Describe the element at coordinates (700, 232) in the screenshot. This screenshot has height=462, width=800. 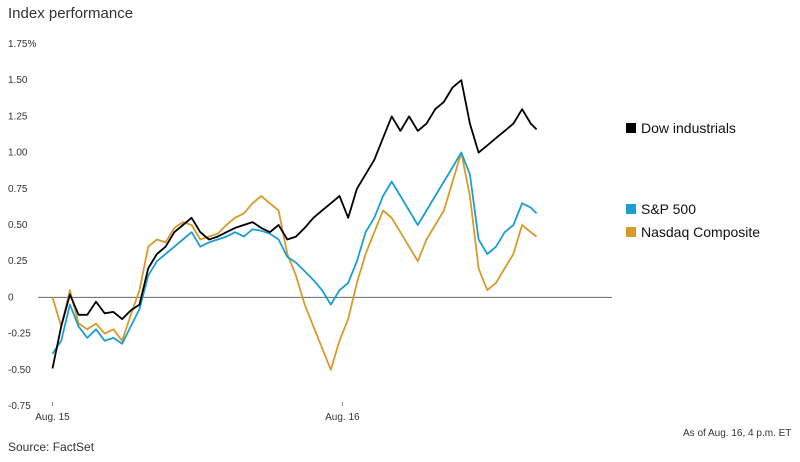
I see `legend-label: Nasdaq Composite` at that location.